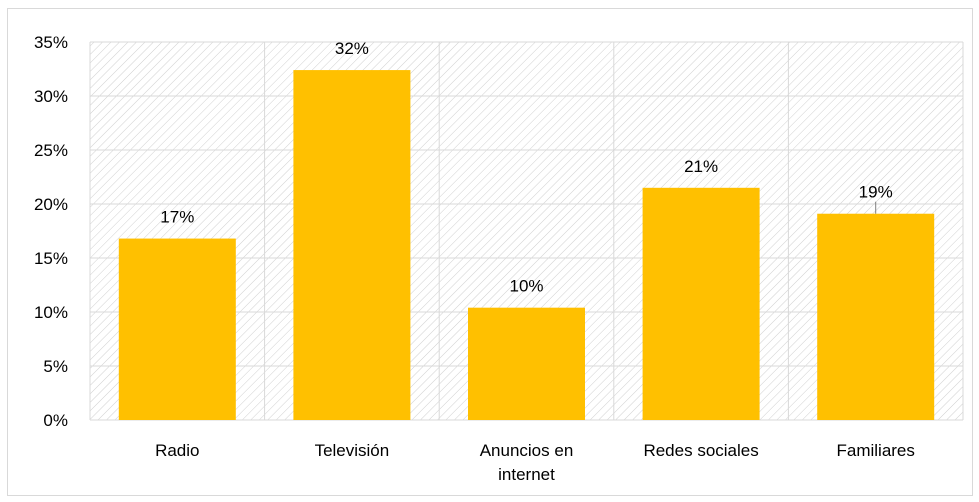 The width and height of the screenshot is (979, 502). Describe the element at coordinates (352, 48) in the screenshot. I see `data-label: 32%` at that location.